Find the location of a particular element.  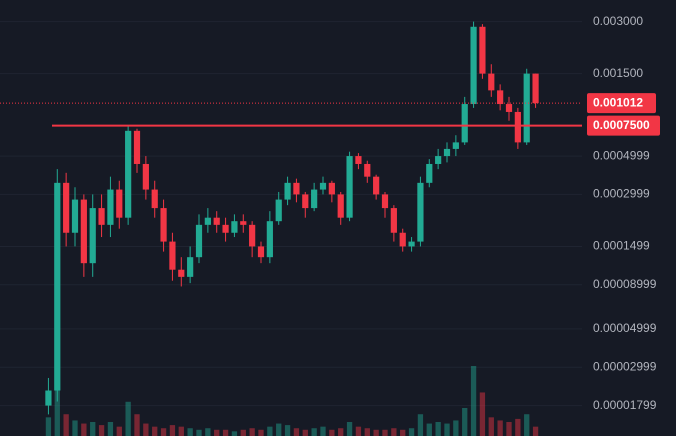

y-tick-label: 0.0002999 is located at coordinates (621, 194).